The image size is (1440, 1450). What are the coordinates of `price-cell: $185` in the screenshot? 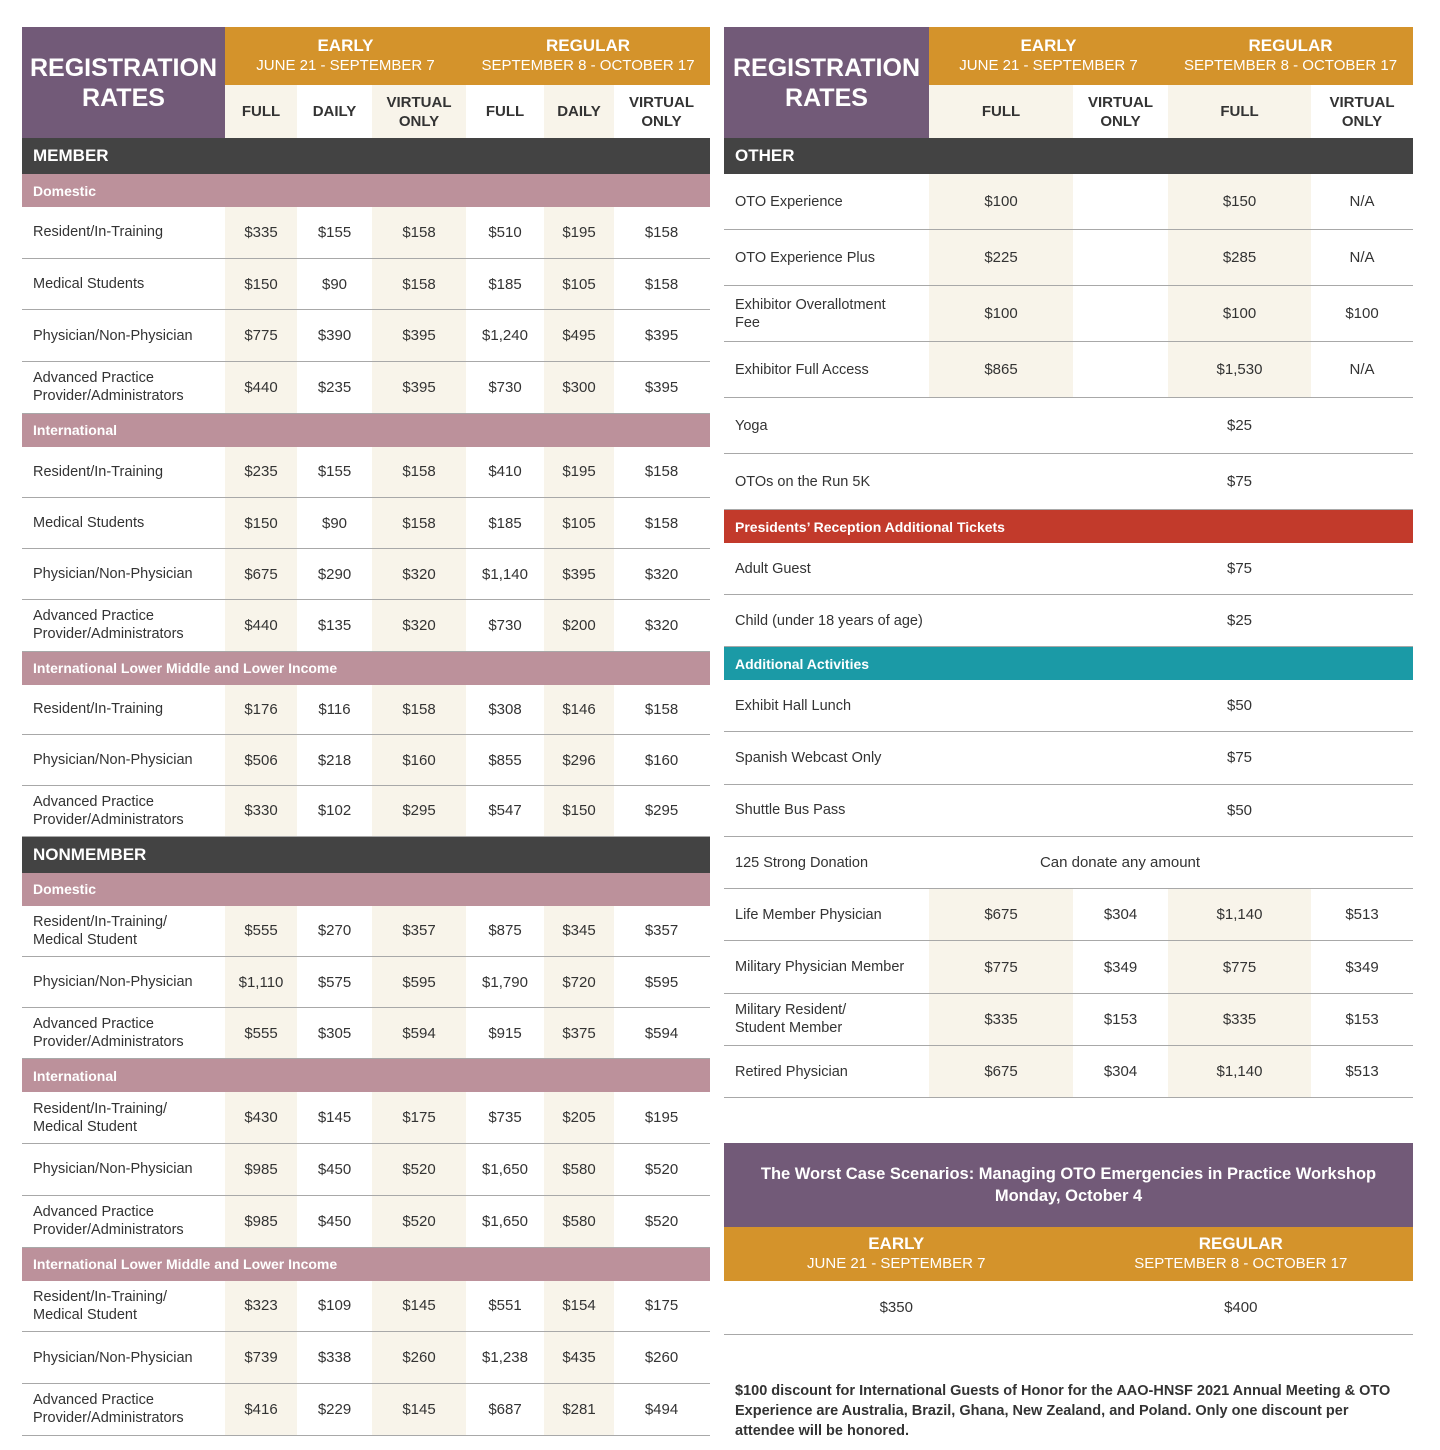 It's located at (505, 284).